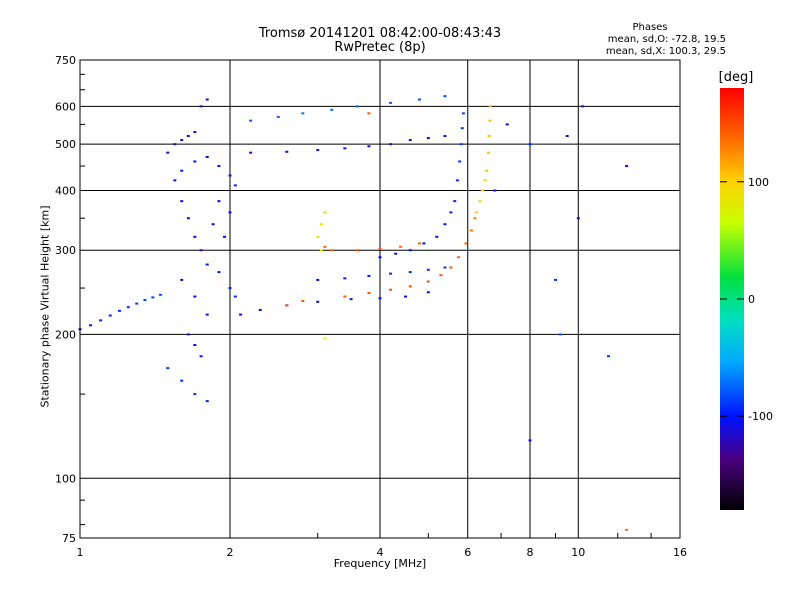 This screenshot has height=600, width=800. I want to click on y-axis-ticks: 75 100 200 300 400 500 600 750, so click(70, 299).